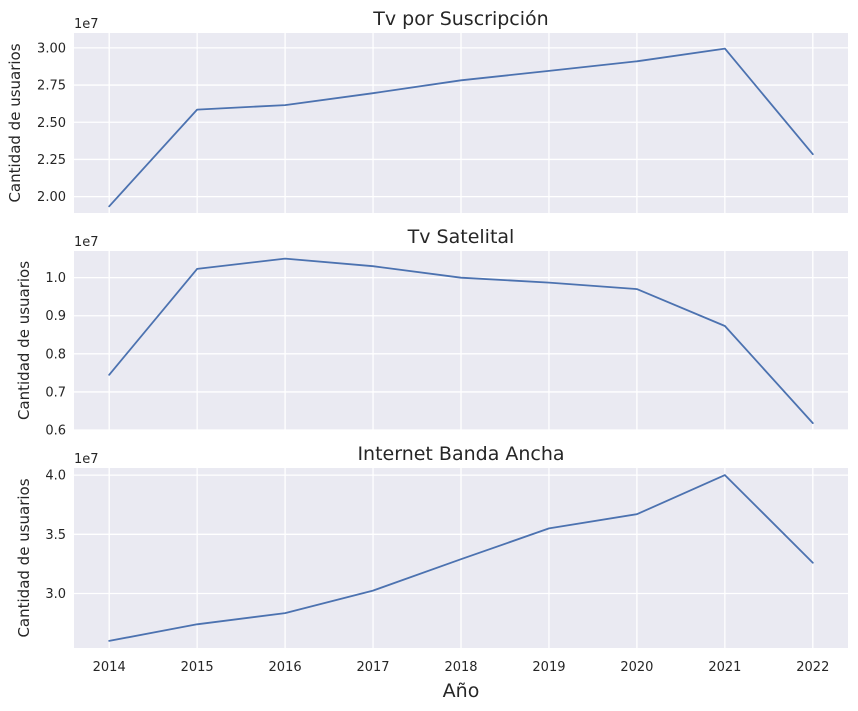  I want to click on y-tick-label: 3.00, so click(51, 48).